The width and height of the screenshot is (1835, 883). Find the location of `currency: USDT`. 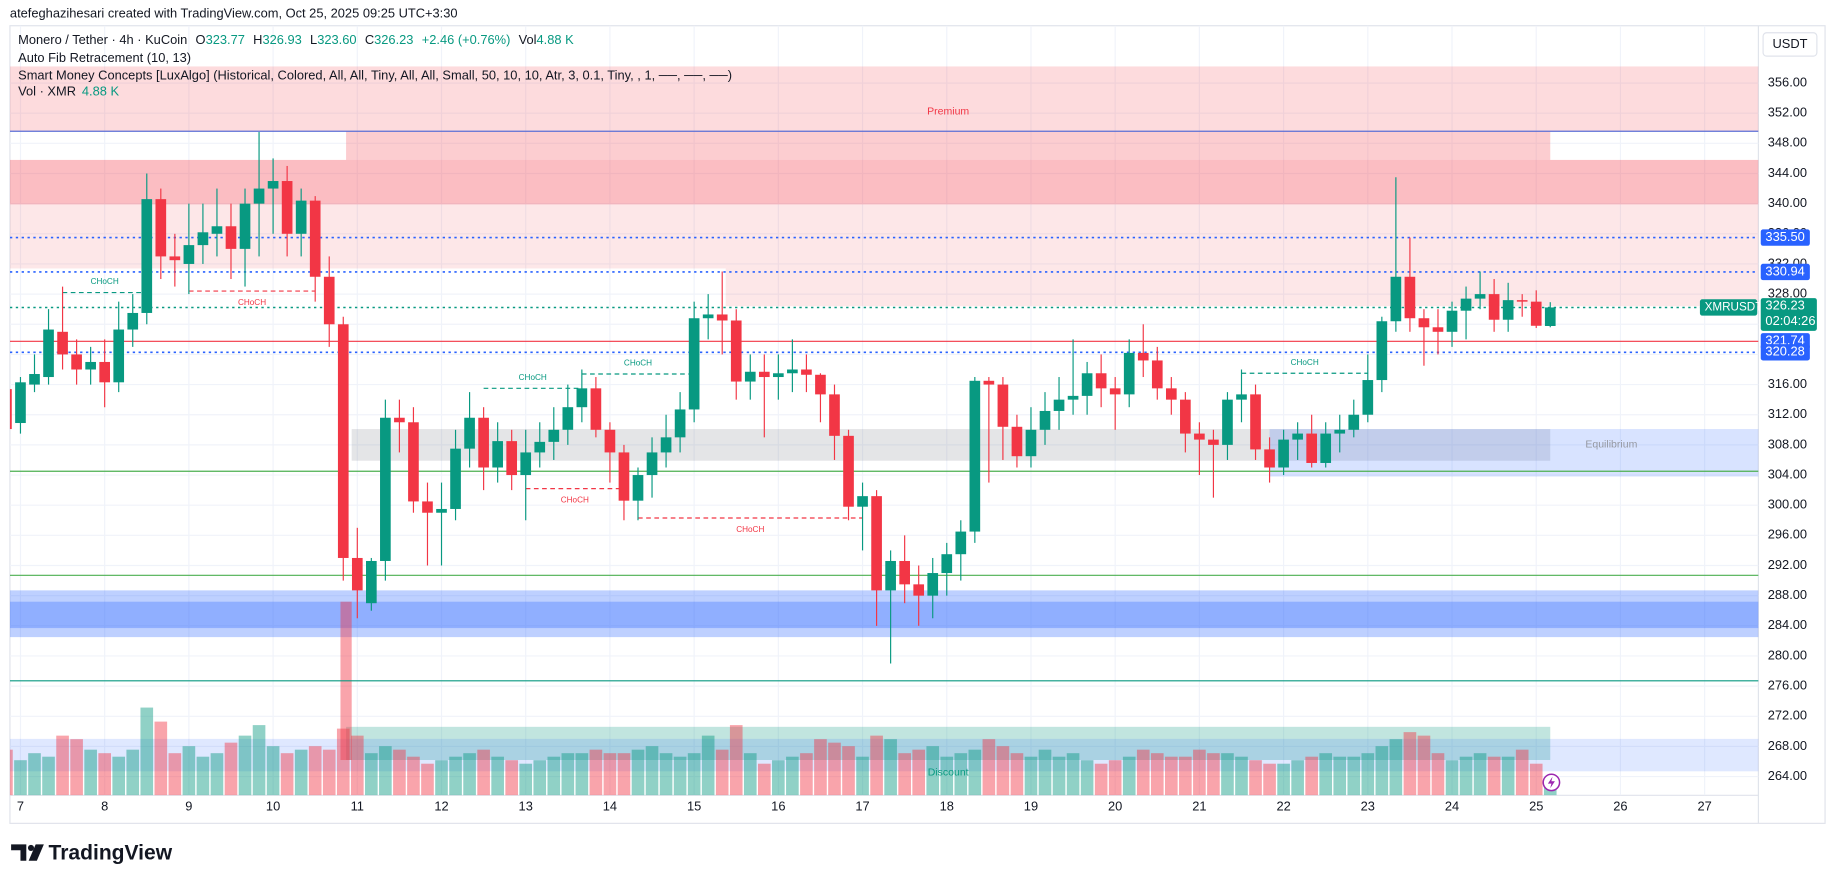

currency: USDT is located at coordinates (1789, 43).